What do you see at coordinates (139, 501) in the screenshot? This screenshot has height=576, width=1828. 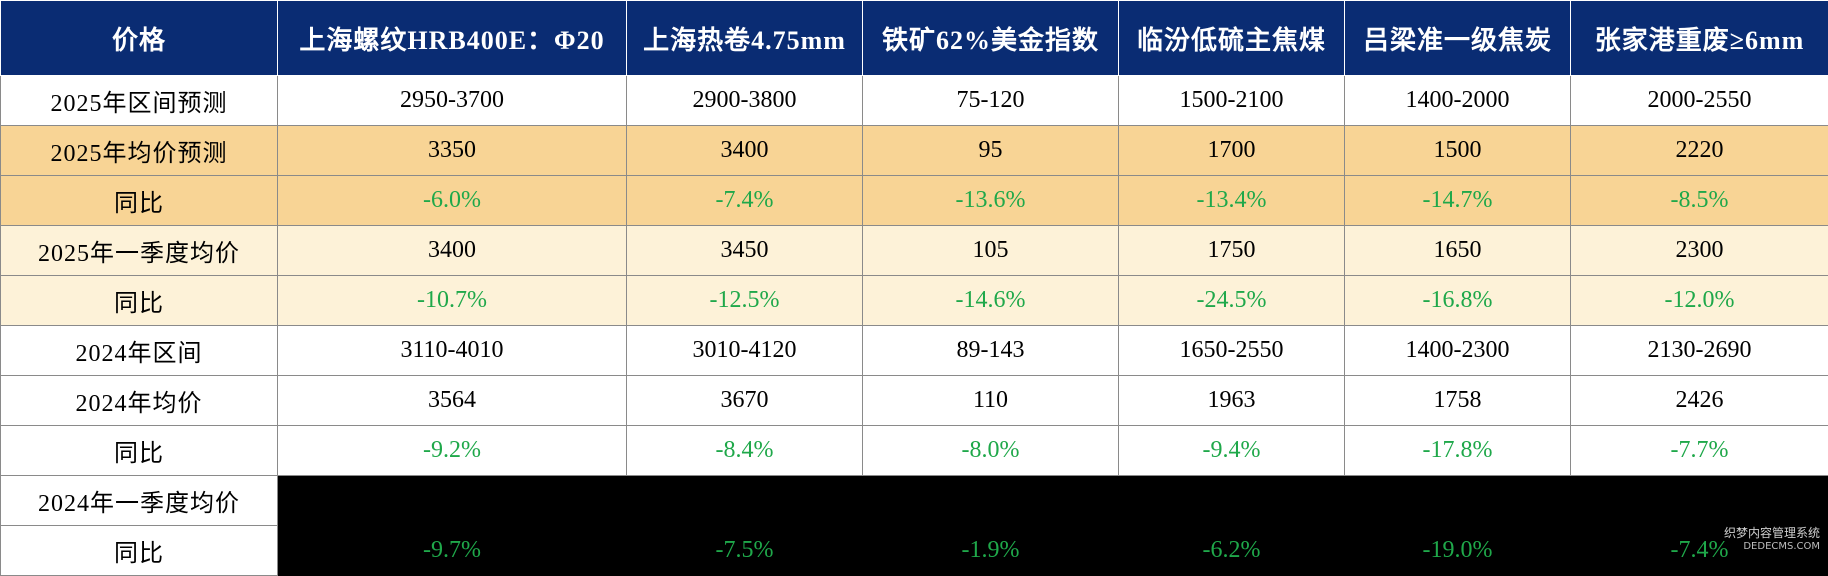 I see `row-label: 2024年一季度均价` at bounding box center [139, 501].